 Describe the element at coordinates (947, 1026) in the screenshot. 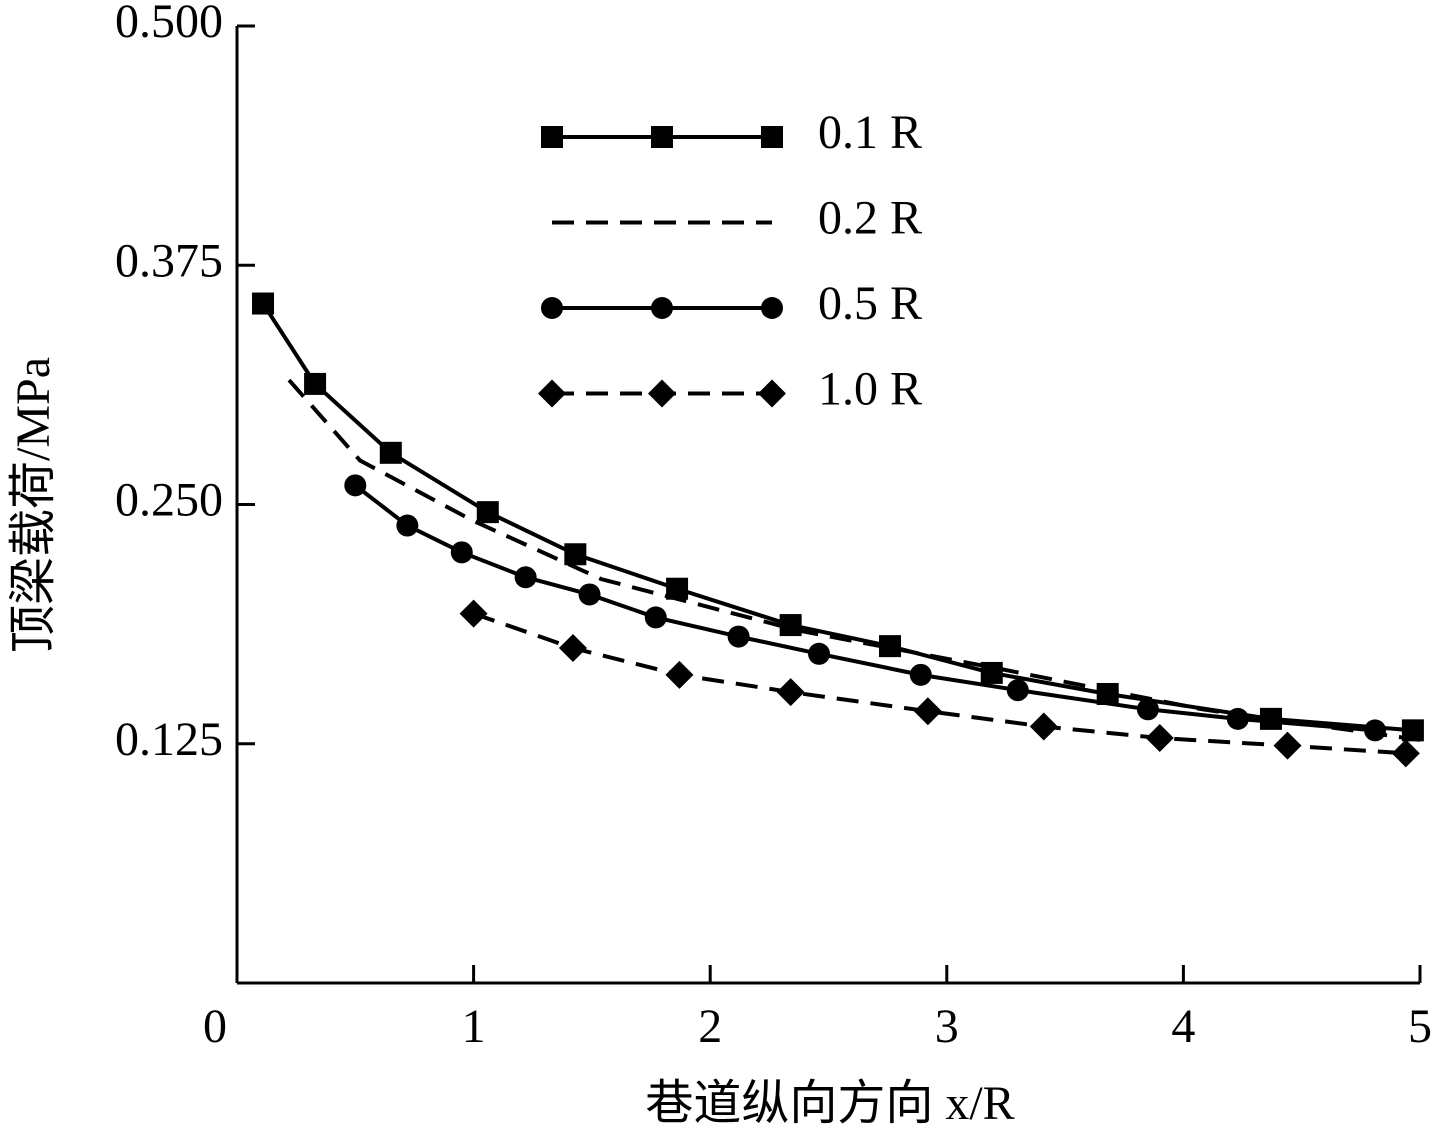

I see `x-tick-label: 3` at that location.